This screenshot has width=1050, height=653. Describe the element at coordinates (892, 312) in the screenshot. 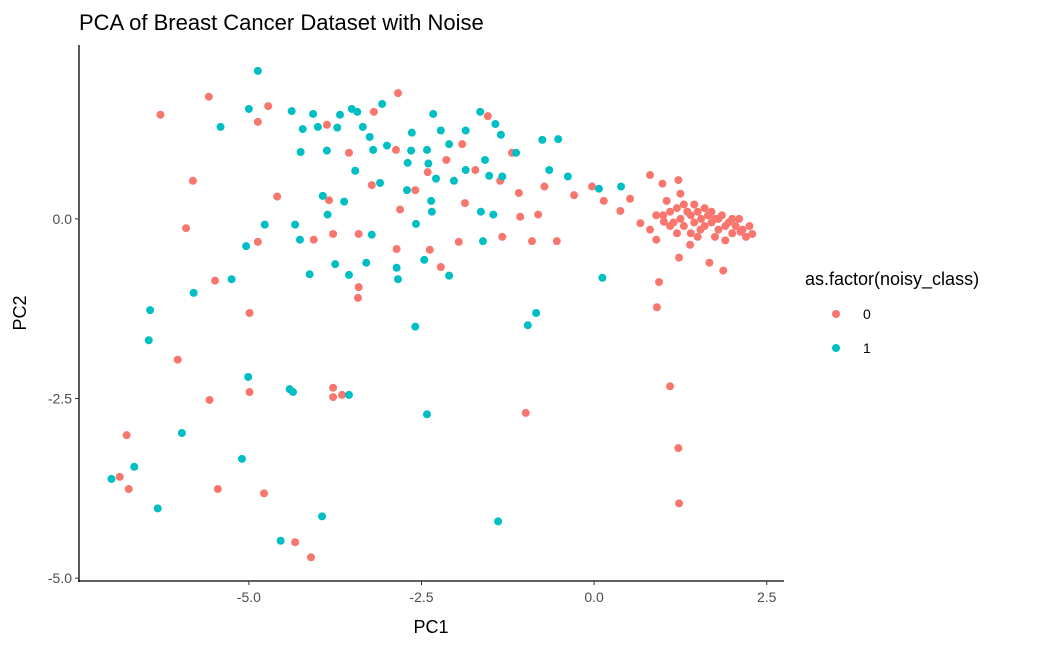

I see `legend: as.factor(noisy_class) 0 1` at that location.